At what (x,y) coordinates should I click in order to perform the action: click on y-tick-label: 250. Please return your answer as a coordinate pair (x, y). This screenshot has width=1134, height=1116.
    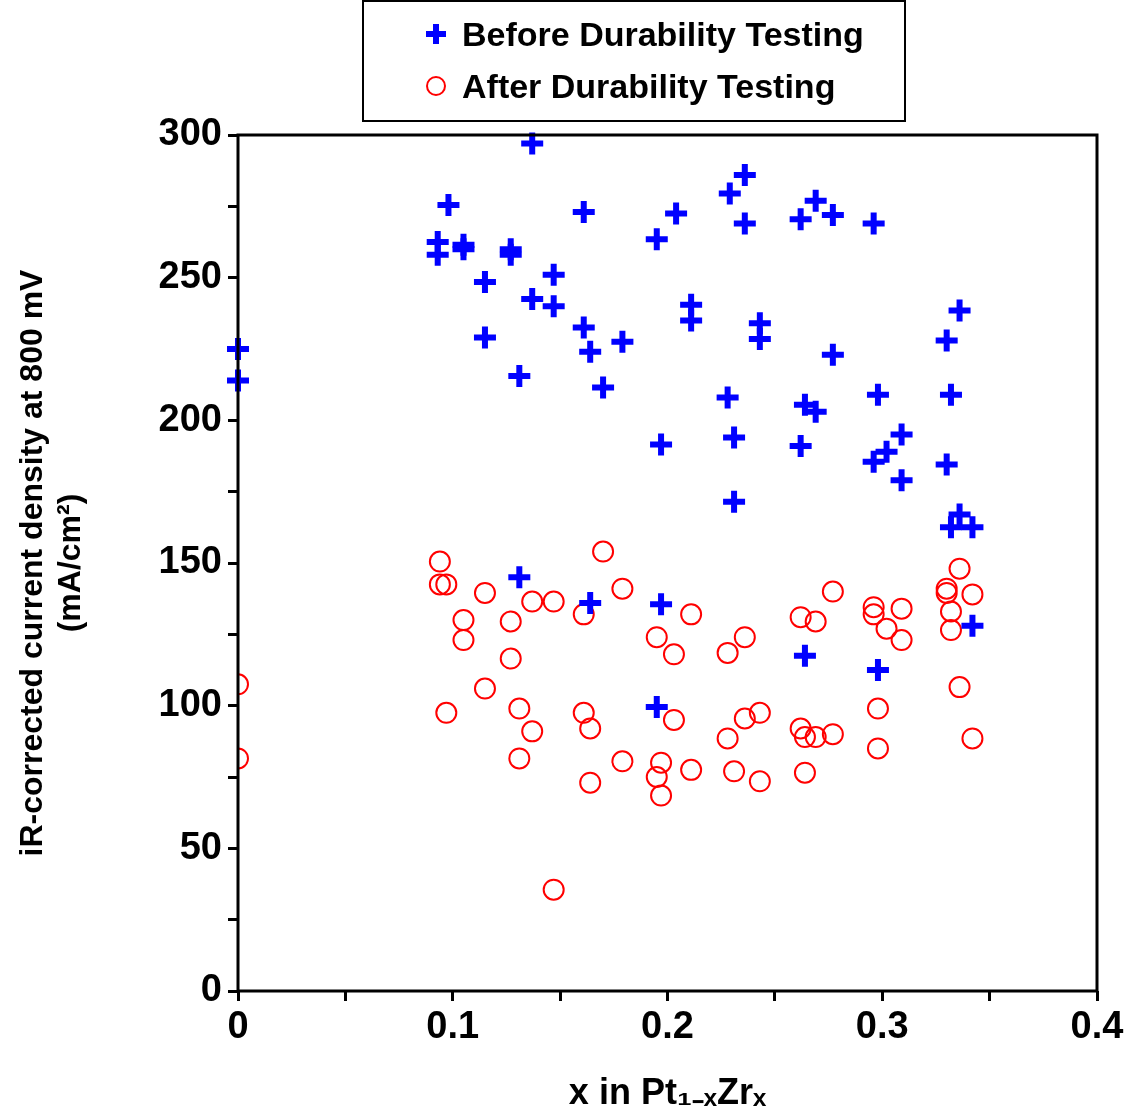
    Looking at the image, I should click on (190, 275).